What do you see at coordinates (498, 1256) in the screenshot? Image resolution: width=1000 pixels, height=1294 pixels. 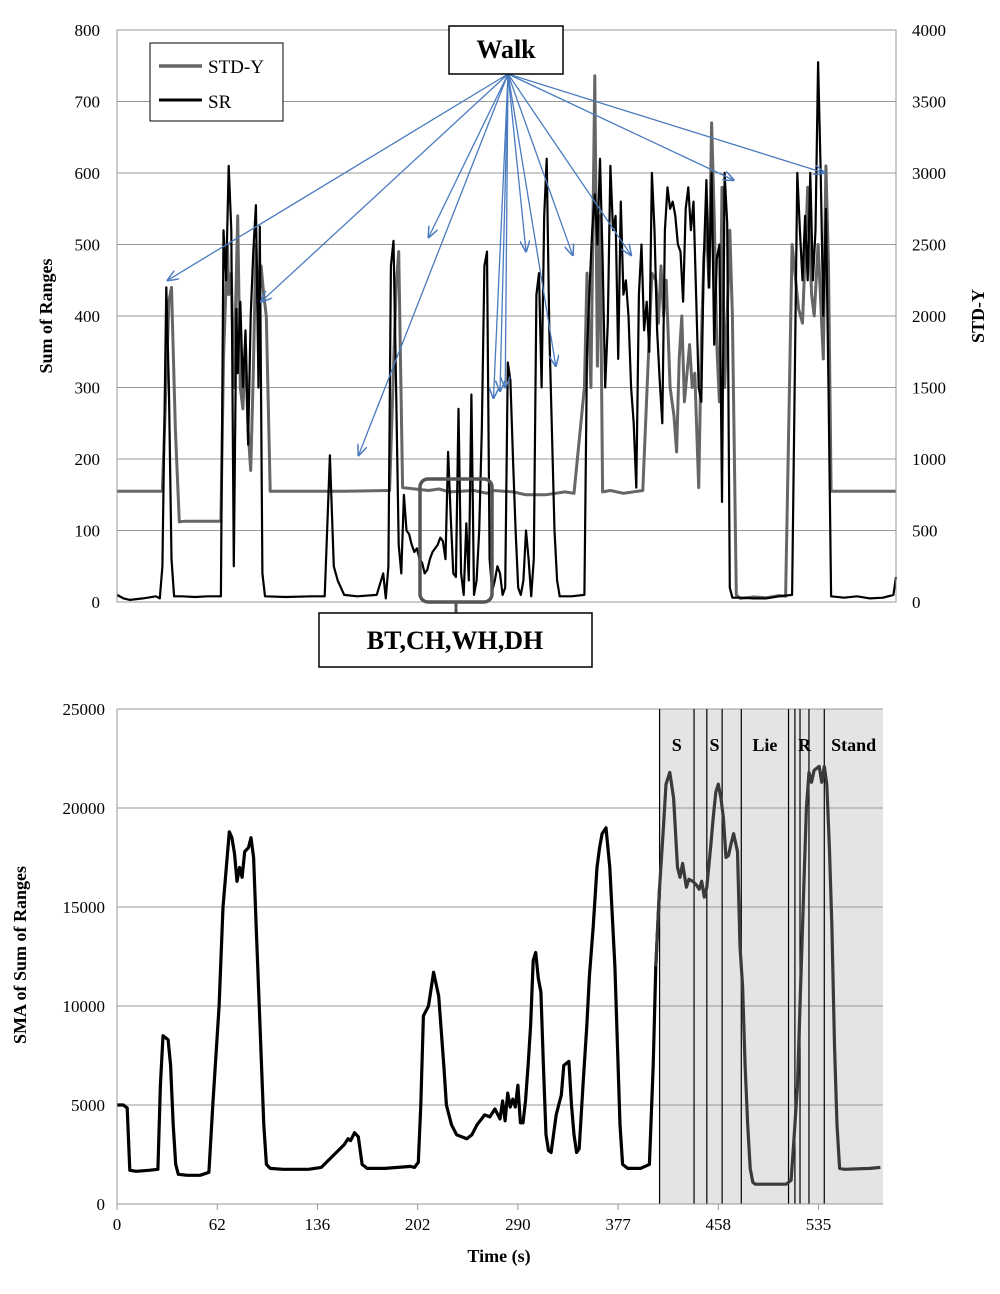 I see `bottom-x-axis-label: Time (s)` at bounding box center [498, 1256].